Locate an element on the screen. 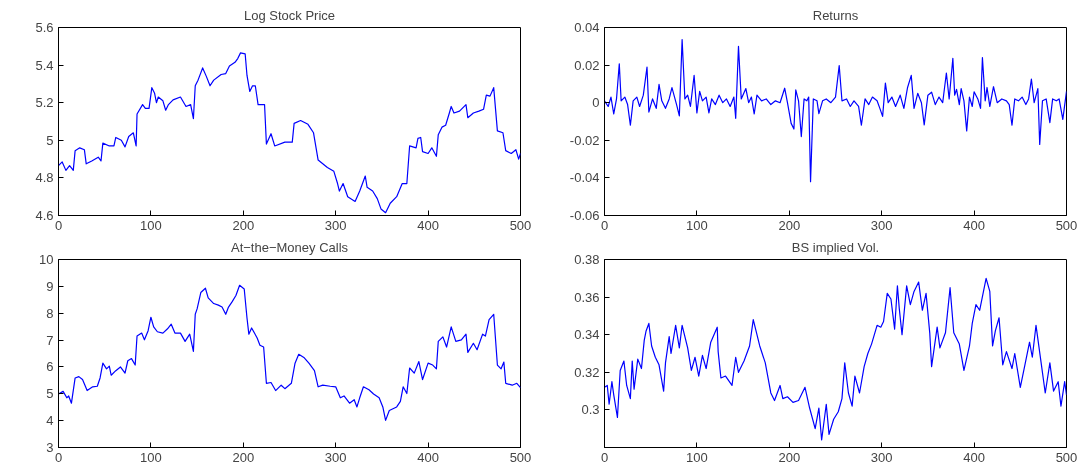  y-tick-label: 5.2 is located at coordinates (44, 103).